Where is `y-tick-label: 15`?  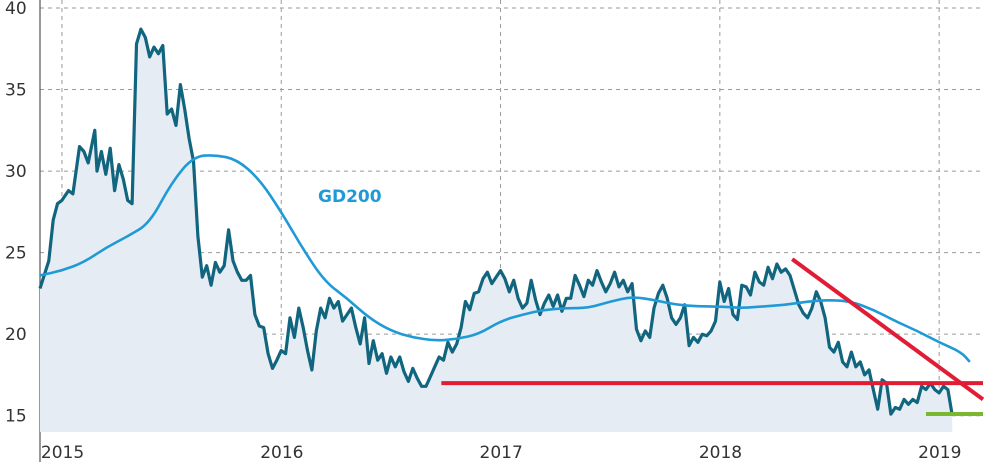
y-tick-label: 15 is located at coordinates (16, 417).